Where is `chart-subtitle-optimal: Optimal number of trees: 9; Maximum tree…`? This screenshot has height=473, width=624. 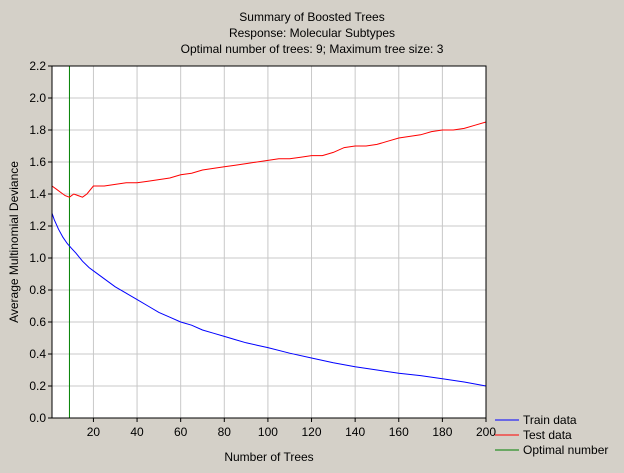 chart-subtitle-optimal: Optimal number of trees: 9; Maximum tree… is located at coordinates (312, 49).